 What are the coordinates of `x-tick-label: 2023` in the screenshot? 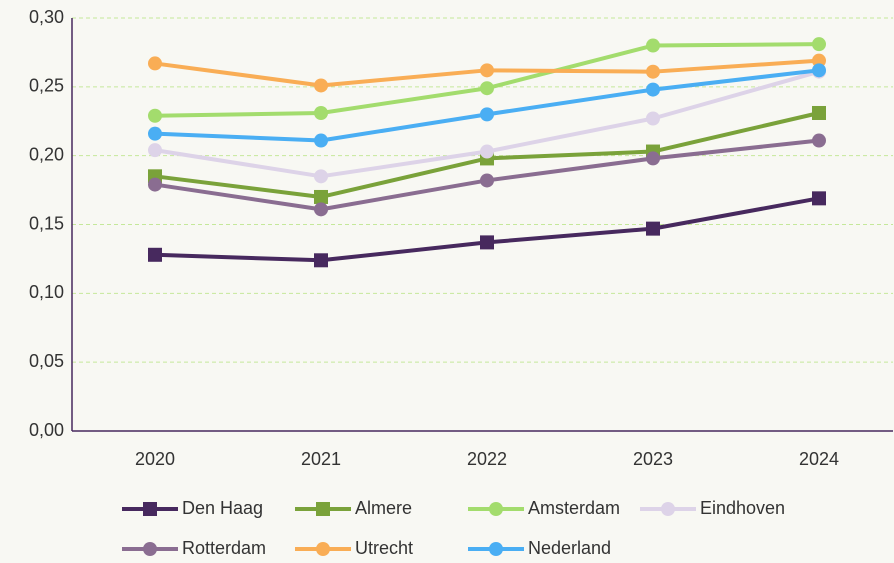 It's located at (653, 459).